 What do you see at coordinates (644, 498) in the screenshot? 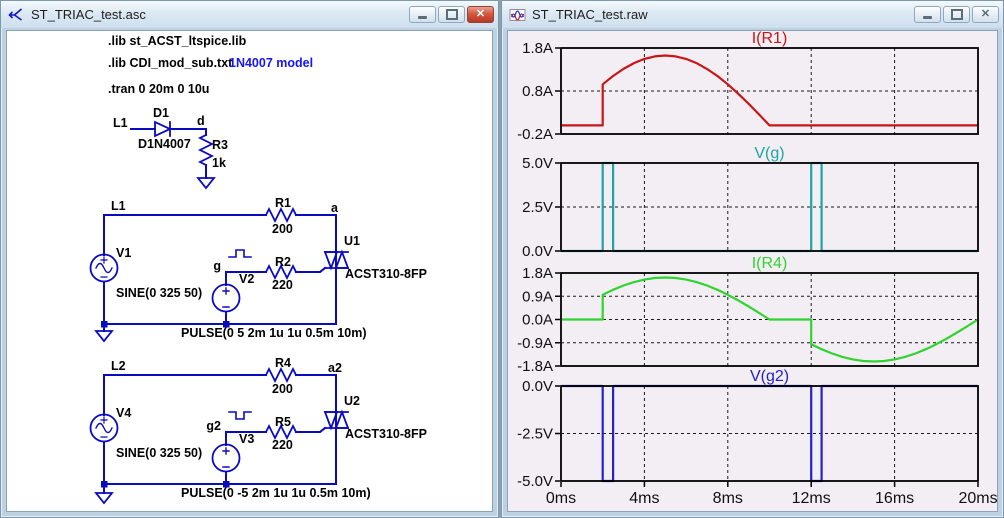
I see `x-tick-label: 4ms` at bounding box center [644, 498].